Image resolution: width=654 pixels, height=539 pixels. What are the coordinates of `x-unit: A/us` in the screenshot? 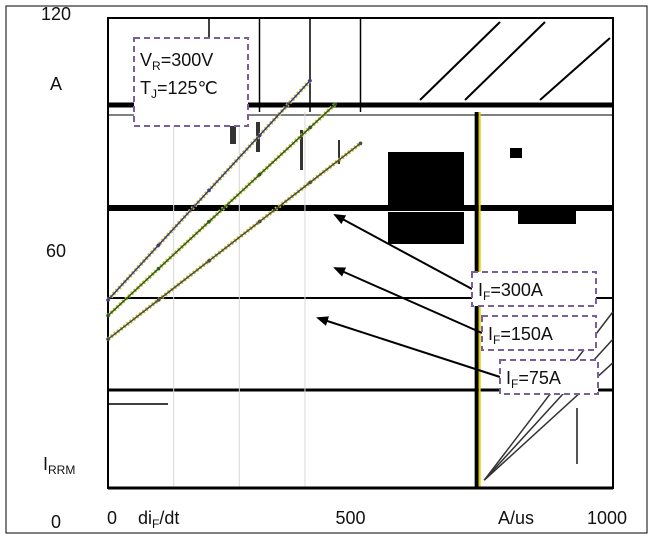 It's located at (516, 518).